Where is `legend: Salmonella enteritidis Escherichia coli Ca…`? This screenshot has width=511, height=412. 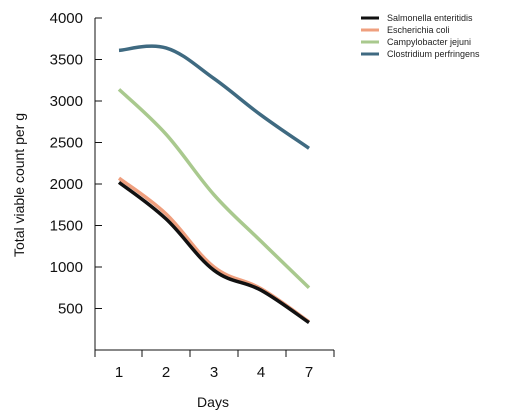 legend: Salmonella enteritidis Escherichia coli Ca… is located at coordinates (420, 36).